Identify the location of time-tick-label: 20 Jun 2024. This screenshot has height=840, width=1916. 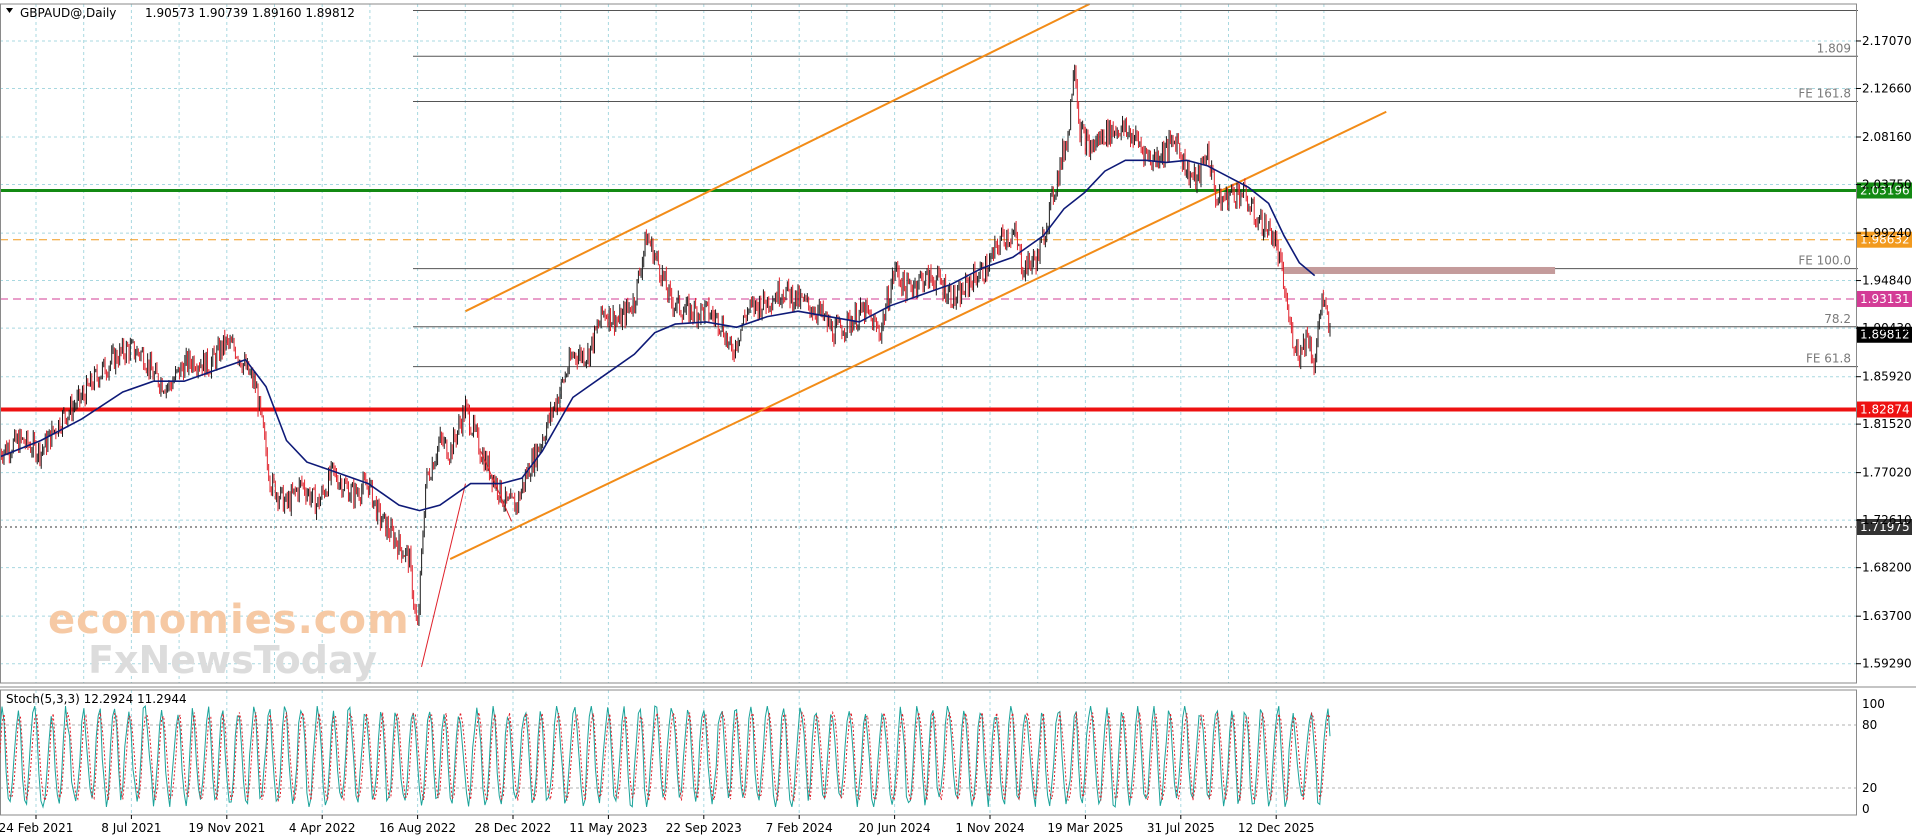
(895, 828).